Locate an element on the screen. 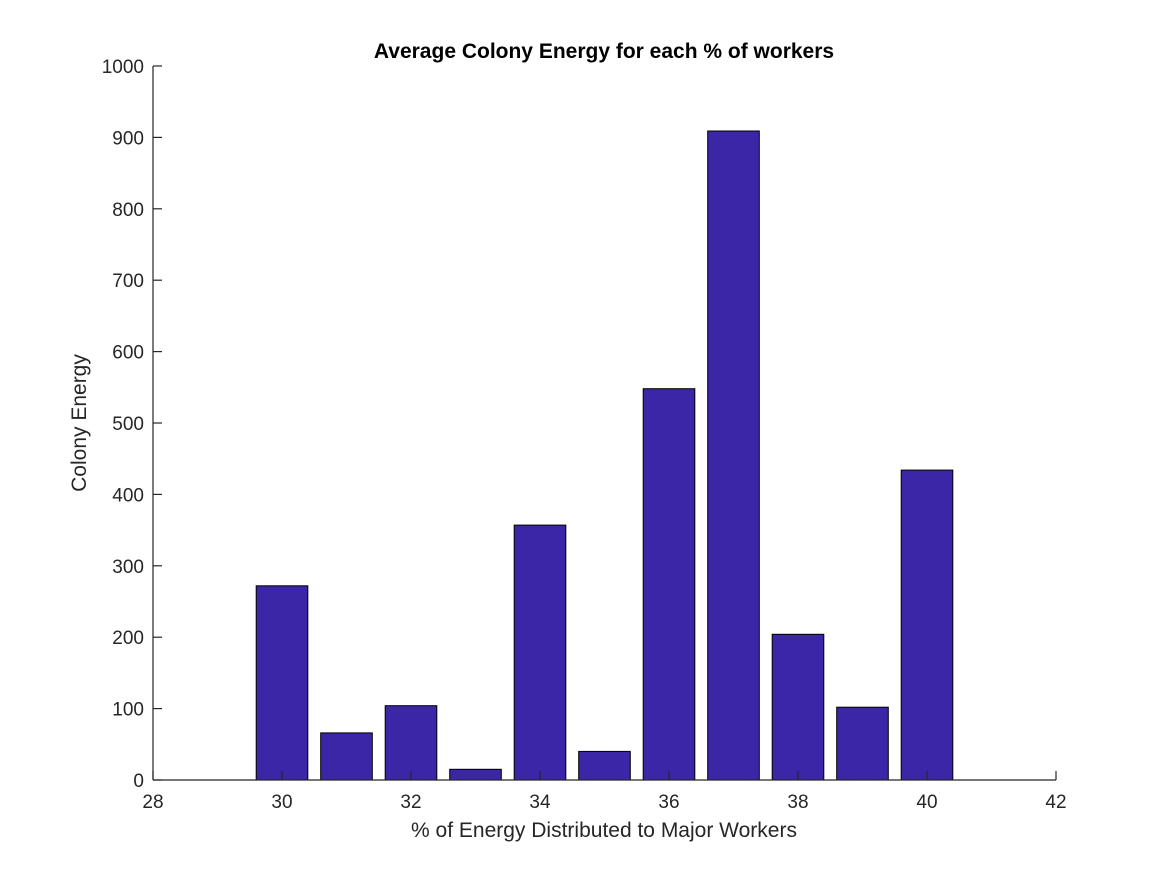  bar-x40 is located at coordinates (927, 625).